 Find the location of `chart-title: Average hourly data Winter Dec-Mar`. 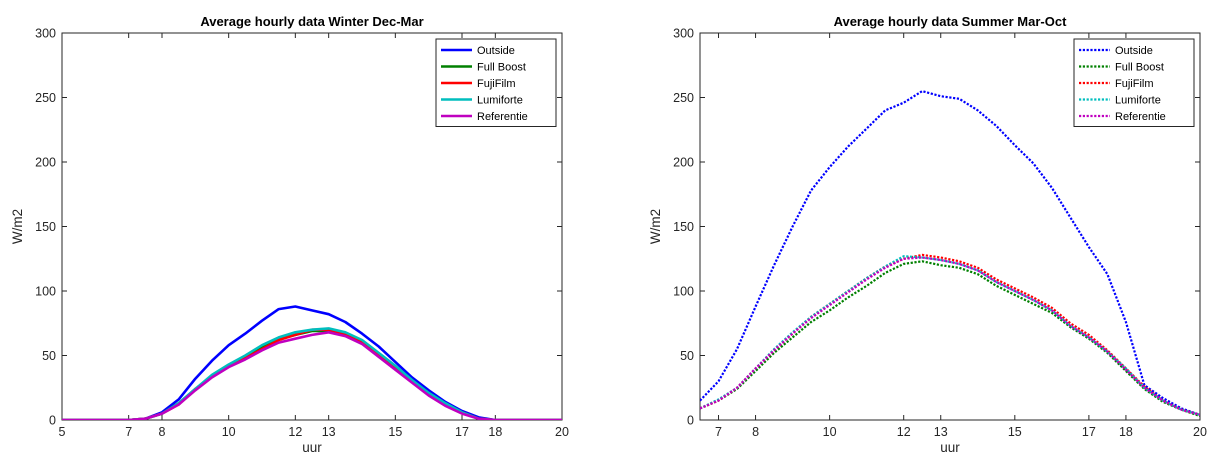

chart-title: Average hourly data Winter Dec-Mar is located at coordinates (311, 21).